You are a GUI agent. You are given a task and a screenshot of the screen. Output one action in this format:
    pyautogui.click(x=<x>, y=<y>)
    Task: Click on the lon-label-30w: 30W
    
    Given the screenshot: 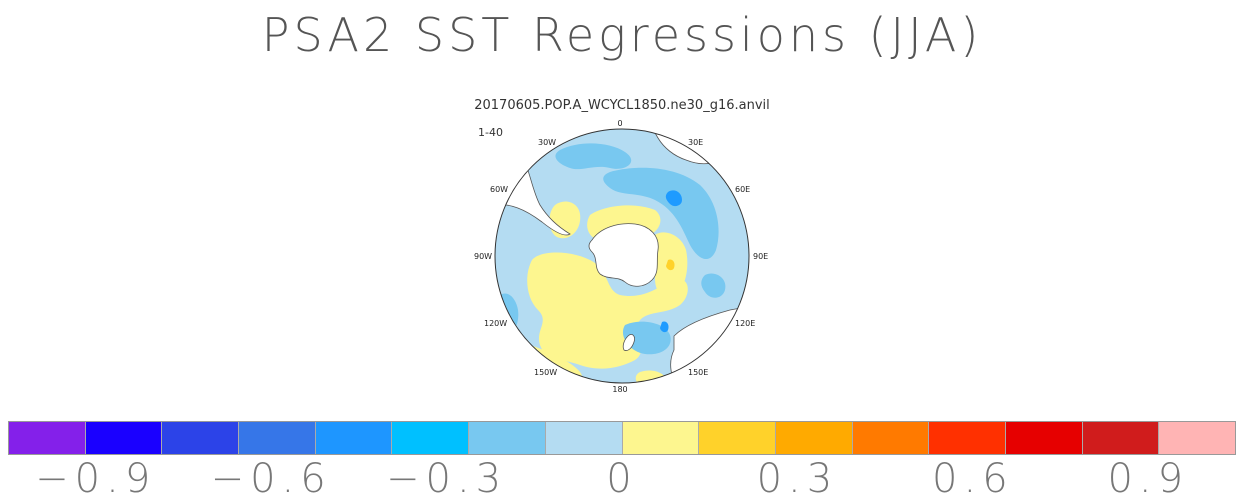 What is the action you would take?
    pyautogui.click(x=547, y=142)
    